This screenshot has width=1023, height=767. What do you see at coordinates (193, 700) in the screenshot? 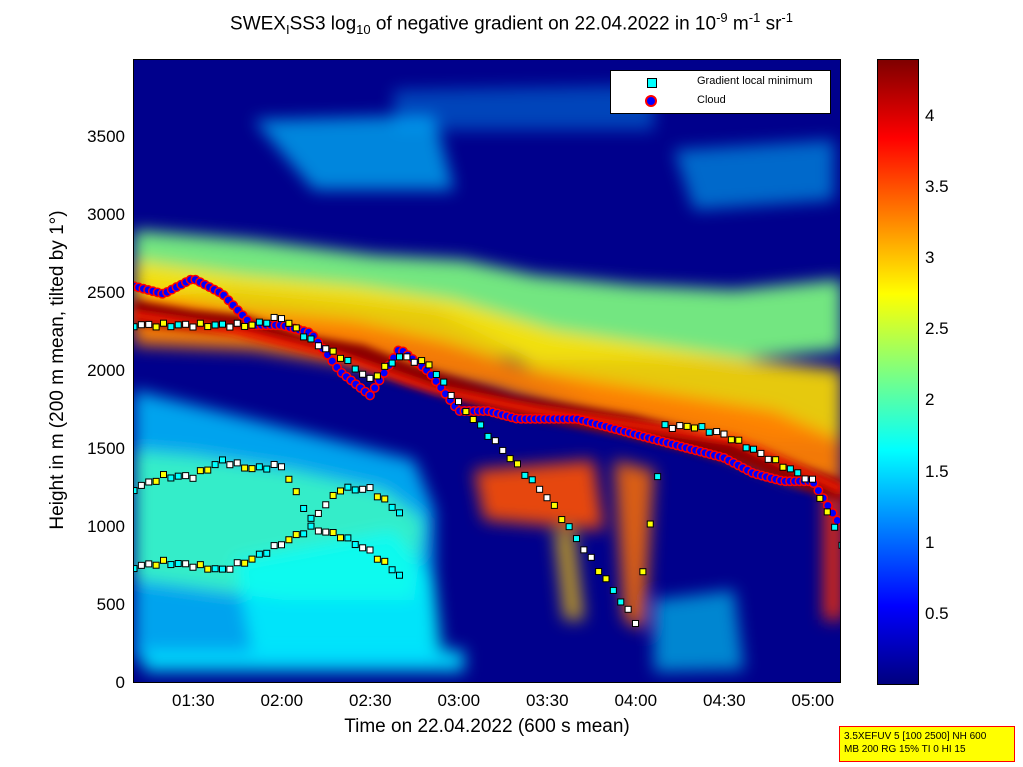
I see `x-tick-label: 01:30` at bounding box center [193, 700].